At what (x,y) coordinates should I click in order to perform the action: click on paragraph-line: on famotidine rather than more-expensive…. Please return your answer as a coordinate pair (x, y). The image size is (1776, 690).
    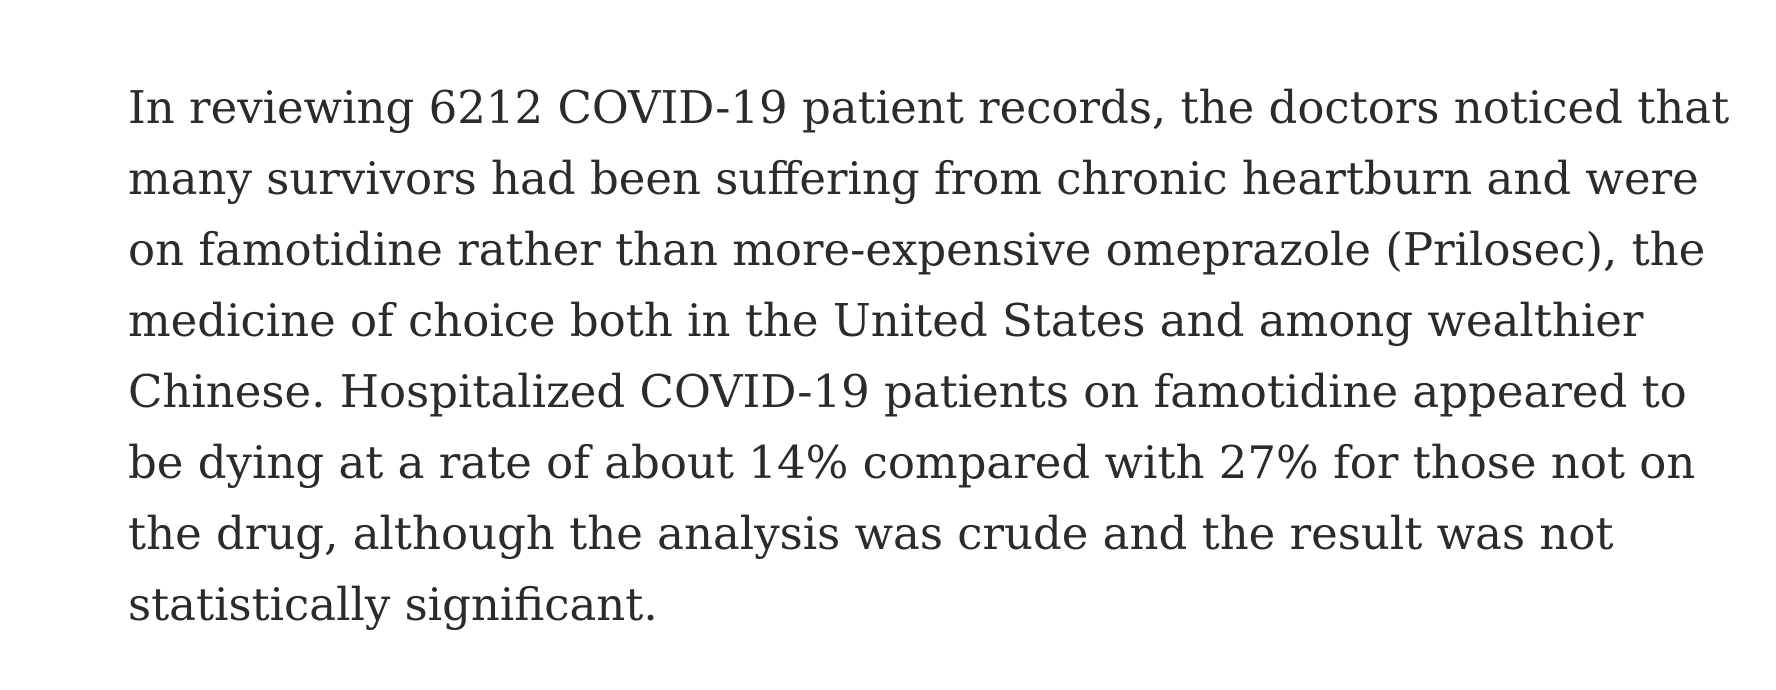
    Looking at the image, I should click on (917, 249).